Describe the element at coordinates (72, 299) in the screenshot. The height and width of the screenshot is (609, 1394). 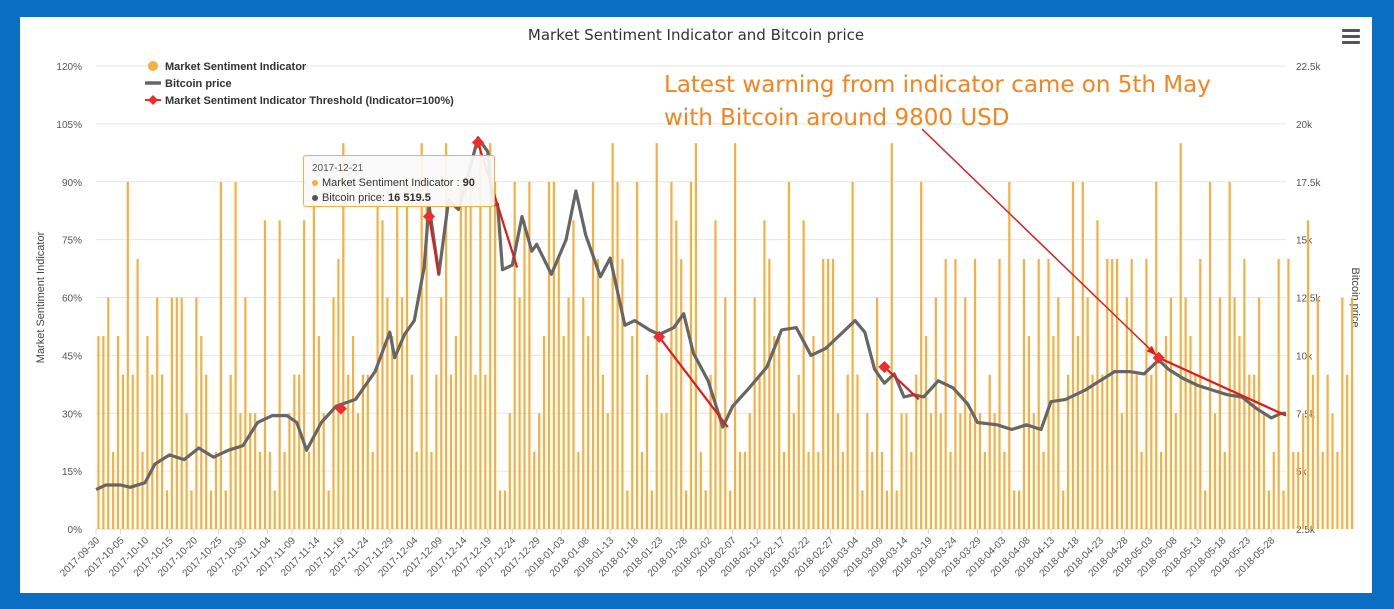
I see `y-left-tick-label: 60%` at that location.